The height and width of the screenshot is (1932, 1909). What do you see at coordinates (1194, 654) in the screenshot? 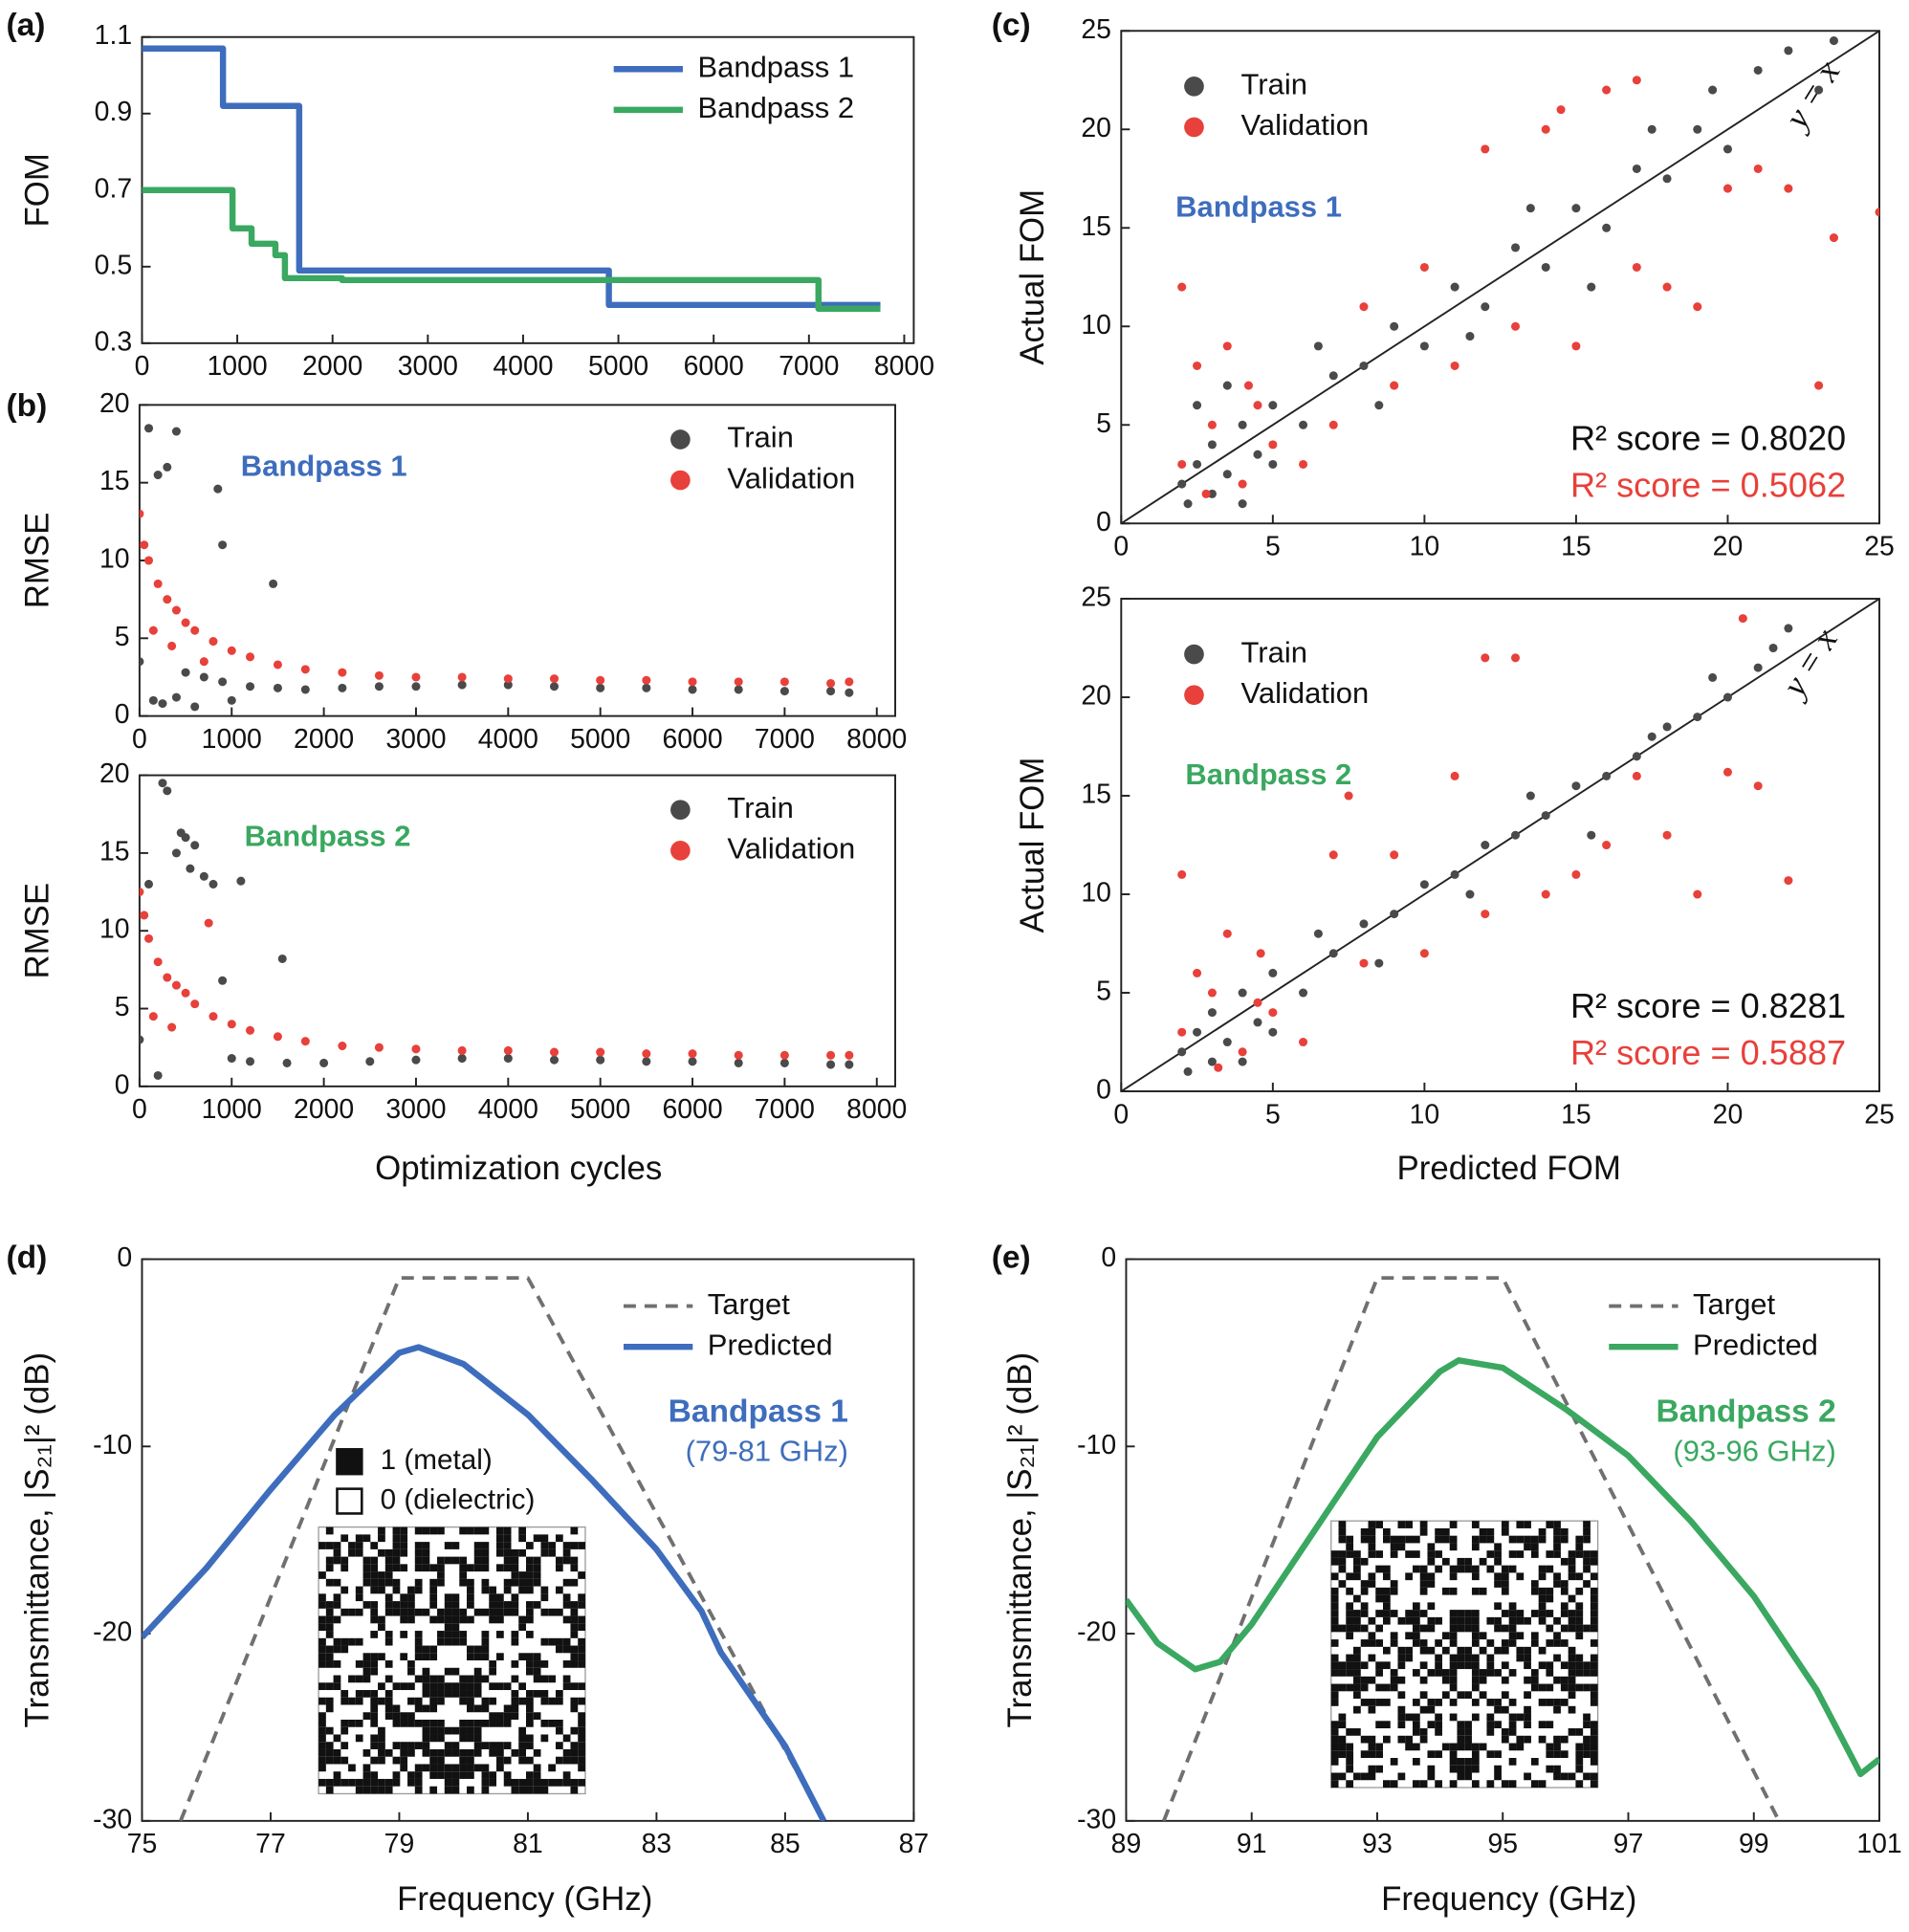
I see `legend-swatch` at bounding box center [1194, 654].